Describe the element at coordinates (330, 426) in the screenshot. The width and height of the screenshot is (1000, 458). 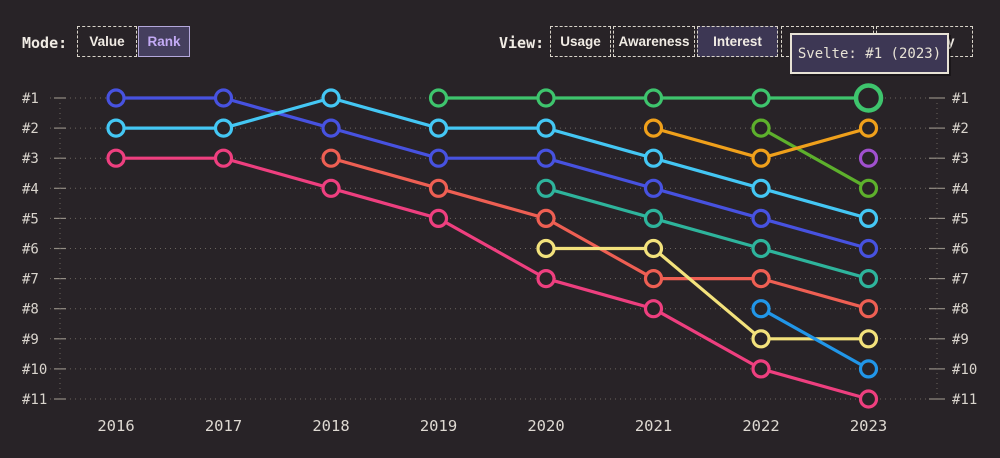
I see `year-label: 2018` at that location.